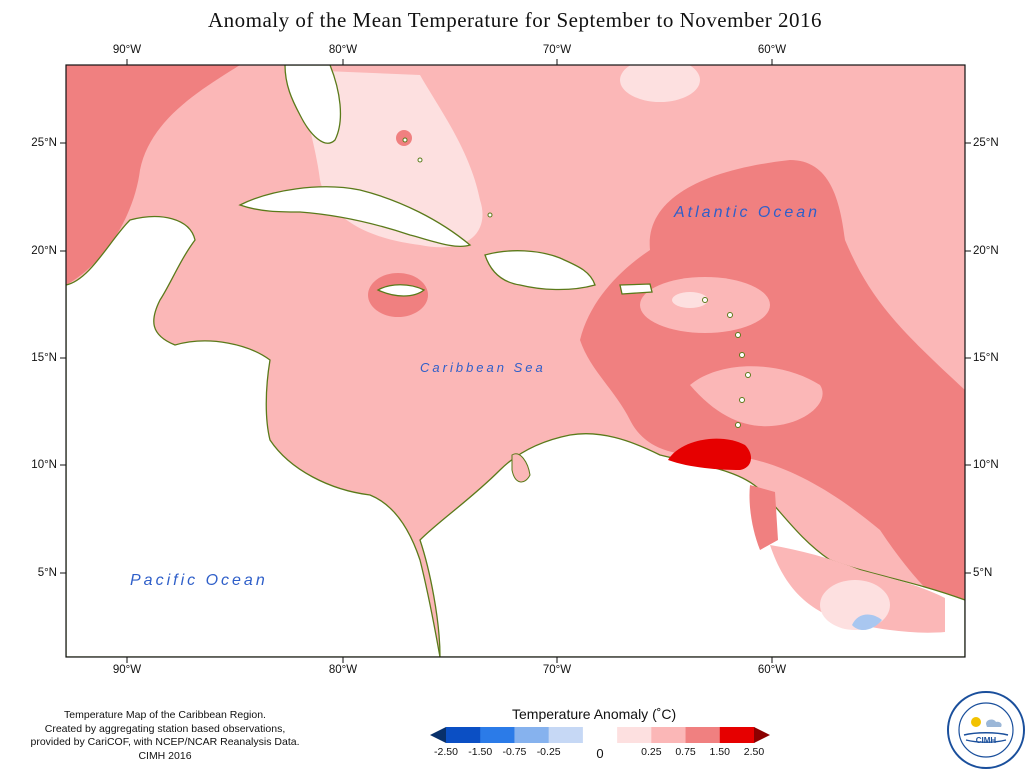  I want to click on legend-tick-label: -1.50, so click(480, 752).